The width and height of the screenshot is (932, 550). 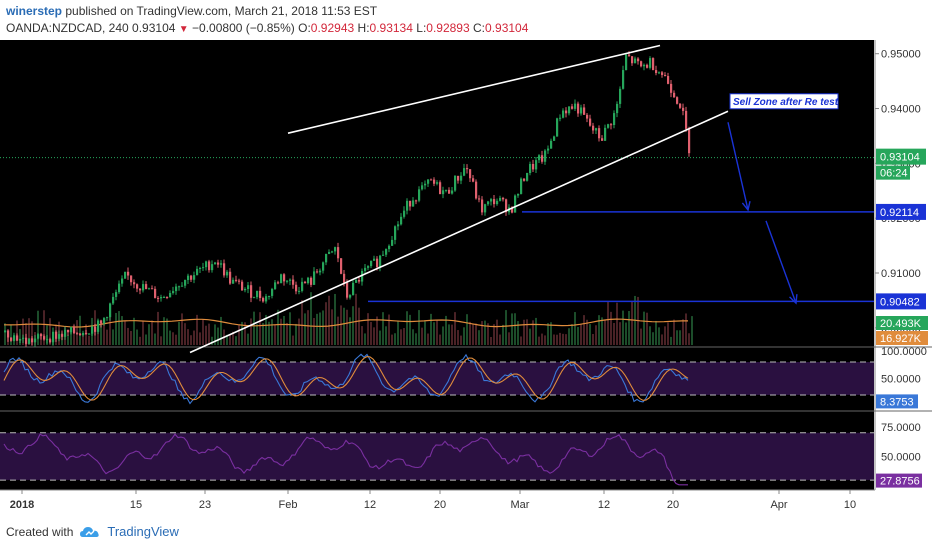 What do you see at coordinates (507, 28) in the screenshot?
I see `close-value: 0.93104` at bounding box center [507, 28].